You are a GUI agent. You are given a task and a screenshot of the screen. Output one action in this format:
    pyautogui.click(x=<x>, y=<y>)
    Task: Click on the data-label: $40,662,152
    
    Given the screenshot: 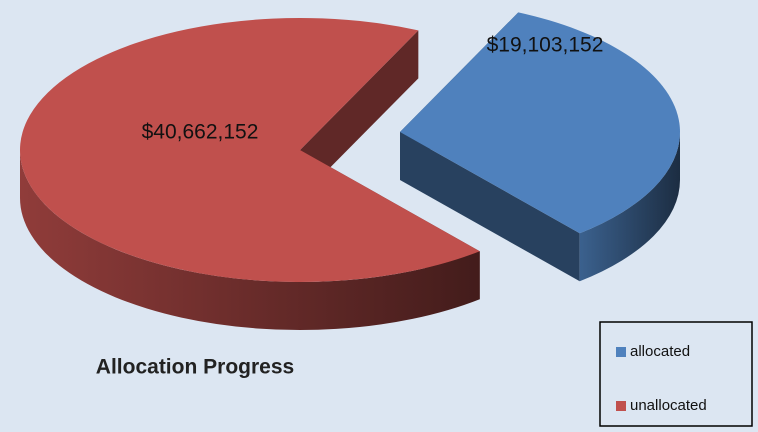 What is the action you would take?
    pyautogui.click(x=200, y=132)
    